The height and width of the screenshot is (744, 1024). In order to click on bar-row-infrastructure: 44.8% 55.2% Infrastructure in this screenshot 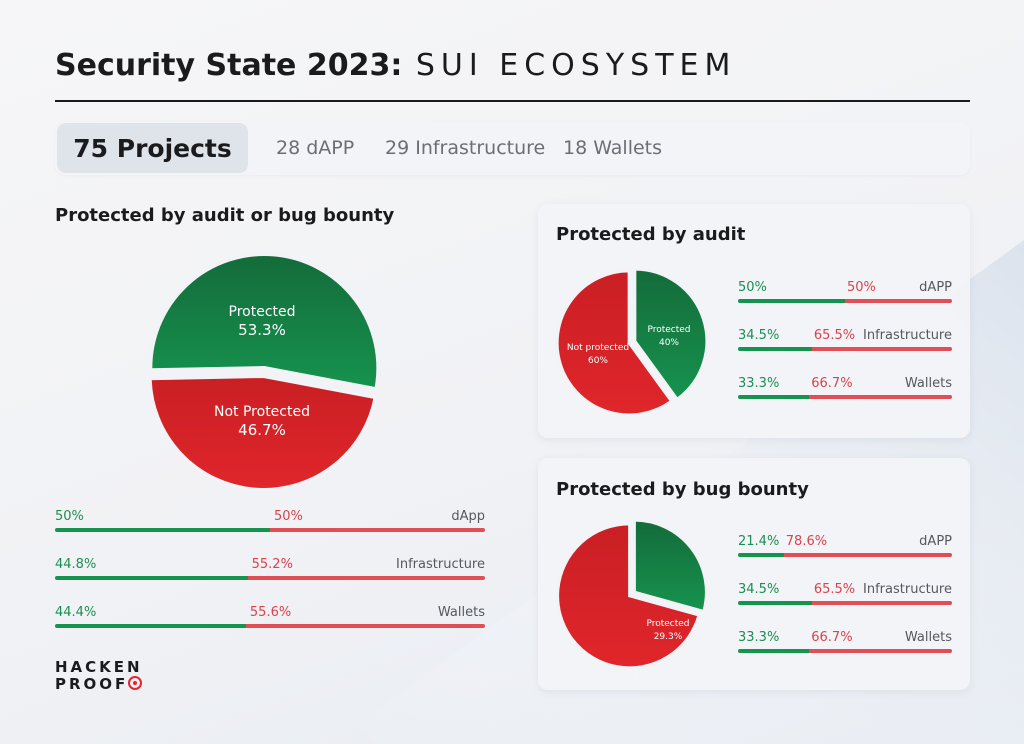, I will do `click(270, 572)`.